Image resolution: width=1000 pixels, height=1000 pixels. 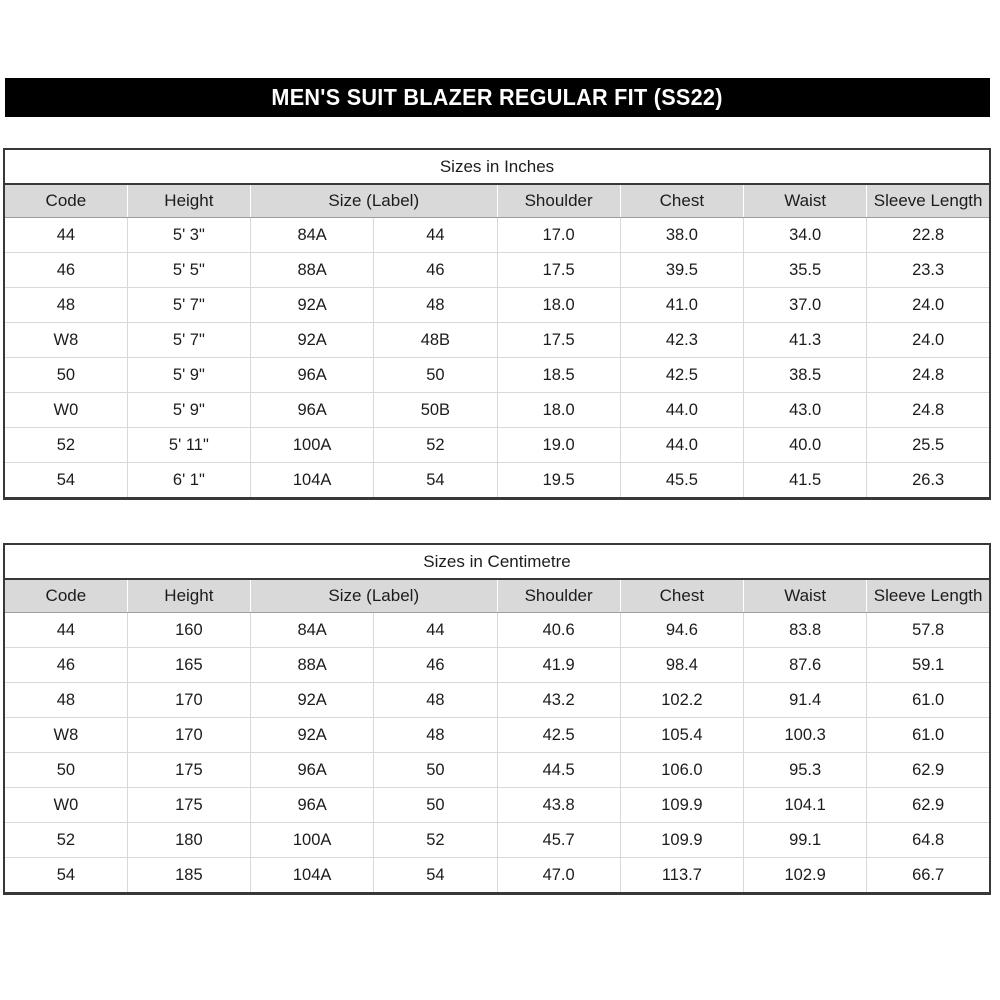 What do you see at coordinates (558, 375) in the screenshot?
I see `table-cell: 18.5` at bounding box center [558, 375].